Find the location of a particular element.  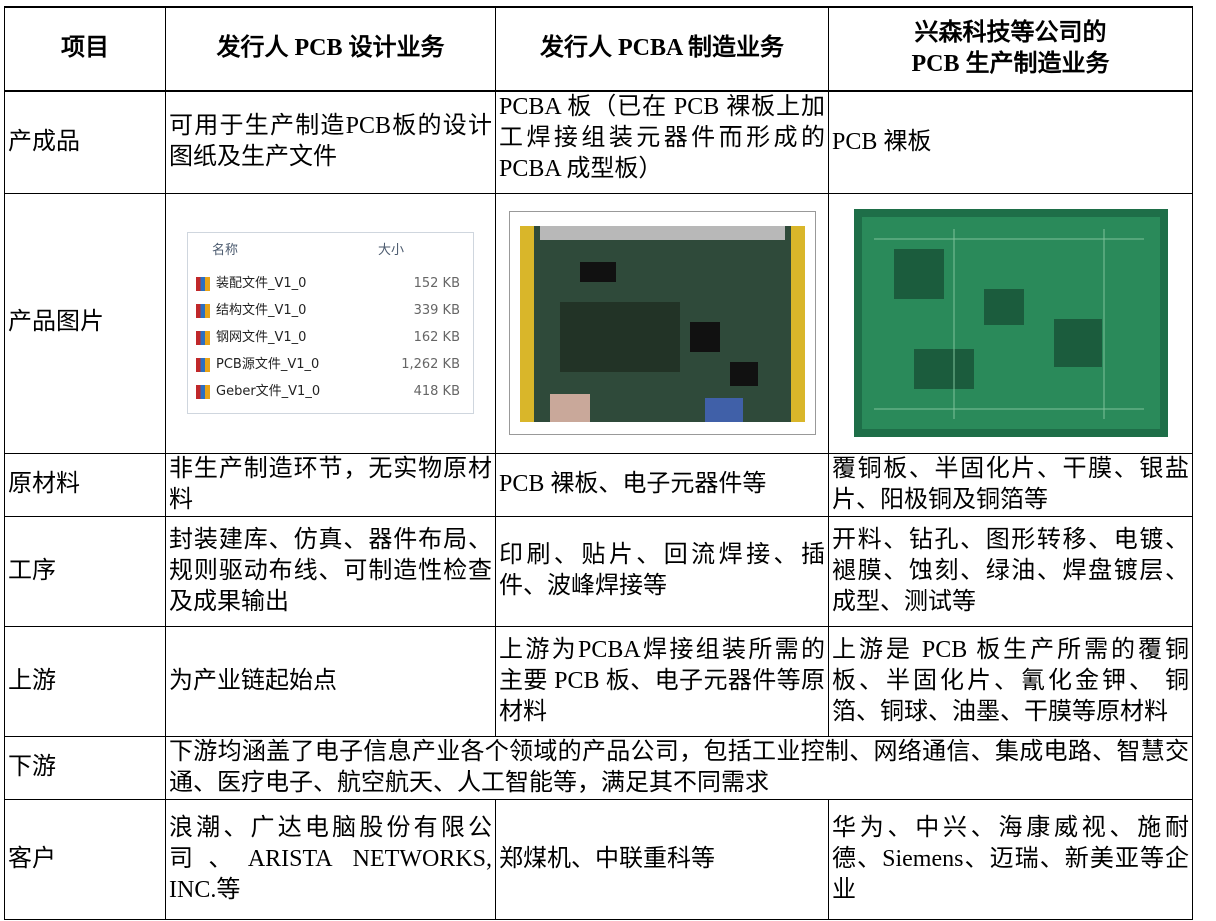

cell: PCBA 板（已在 PCB 裸板上加工焊接组装元器件而形成的 PCBA 成型板） is located at coordinates (662, 142).